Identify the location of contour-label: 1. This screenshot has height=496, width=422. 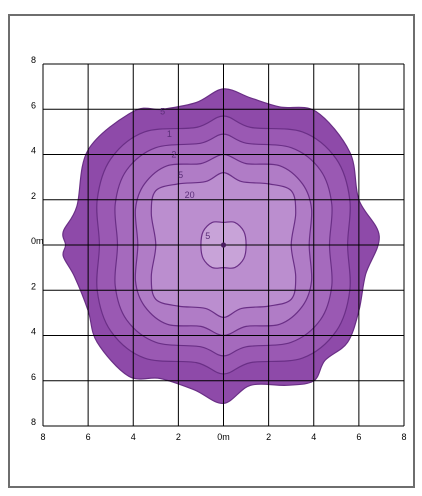
(169, 134).